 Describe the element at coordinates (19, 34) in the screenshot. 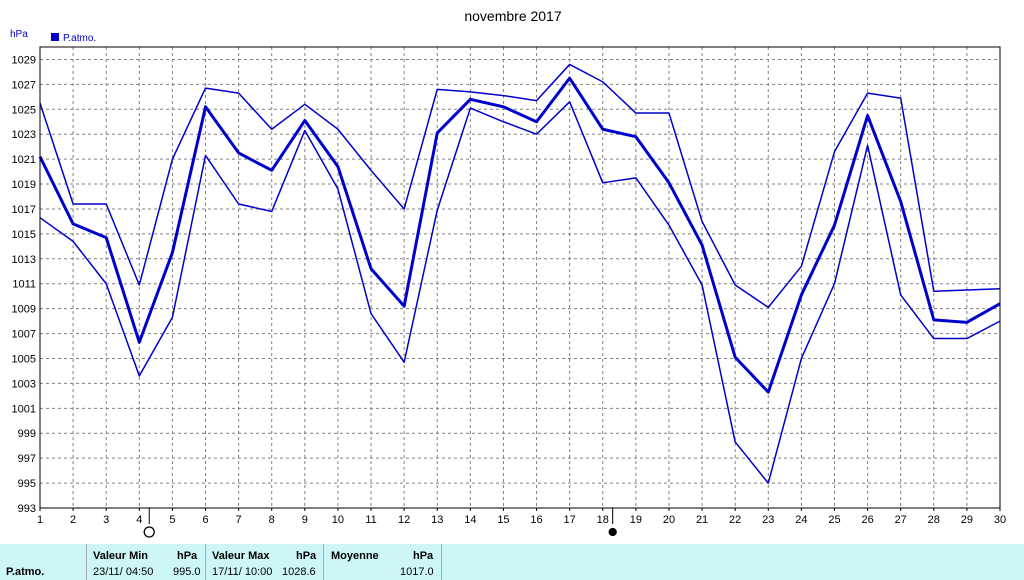

I see `y-axis-unit: hPa` at that location.